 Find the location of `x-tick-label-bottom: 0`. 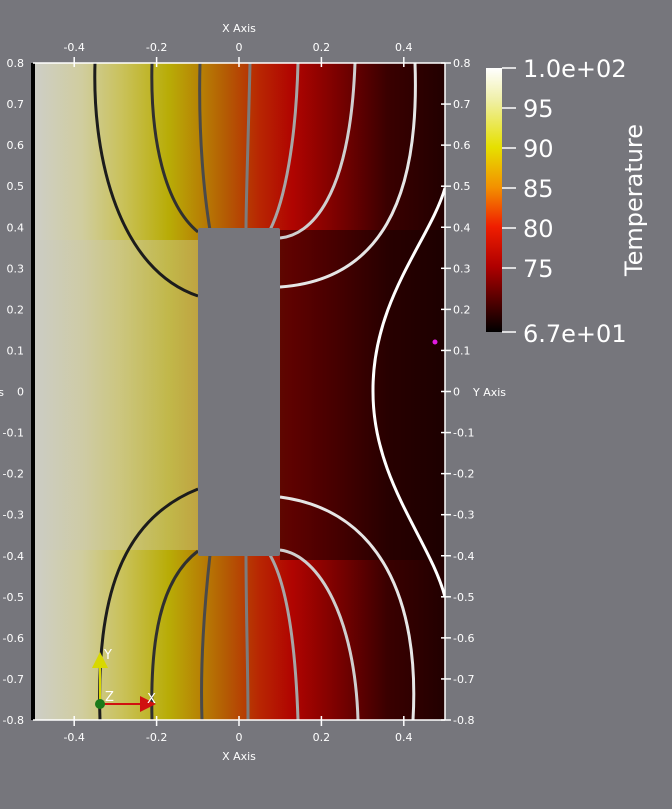

x-tick-label-bottom: 0 is located at coordinates (239, 737).